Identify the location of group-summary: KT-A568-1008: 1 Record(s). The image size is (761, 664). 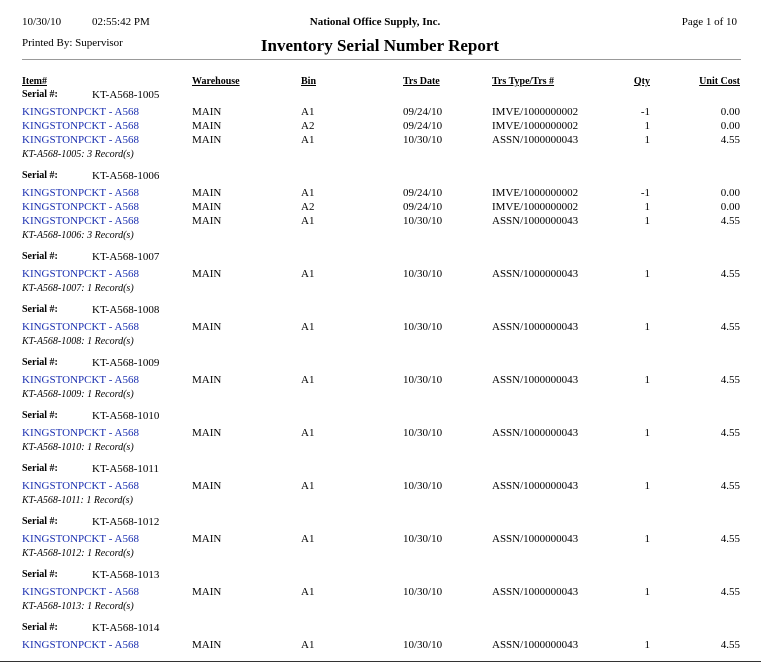
(78, 341).